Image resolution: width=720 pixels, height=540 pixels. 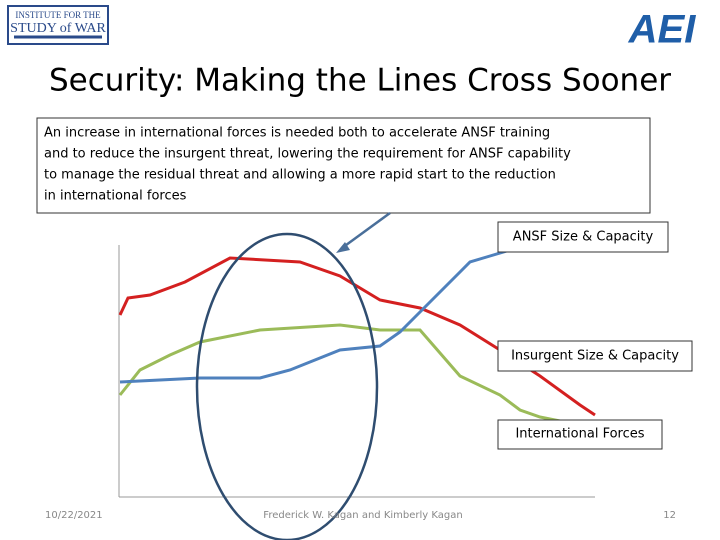 What do you see at coordinates (74, 515) in the screenshot?
I see `footer-date: 10/22/2021` at bounding box center [74, 515].